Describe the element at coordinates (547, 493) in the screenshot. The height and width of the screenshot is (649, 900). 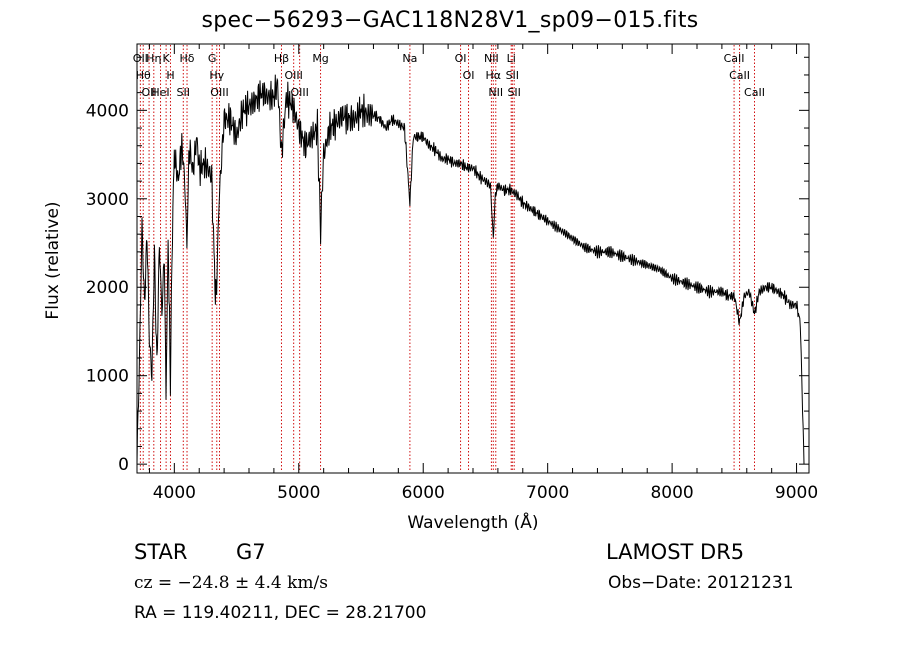
I see `x-tick-label: 7000` at that location.